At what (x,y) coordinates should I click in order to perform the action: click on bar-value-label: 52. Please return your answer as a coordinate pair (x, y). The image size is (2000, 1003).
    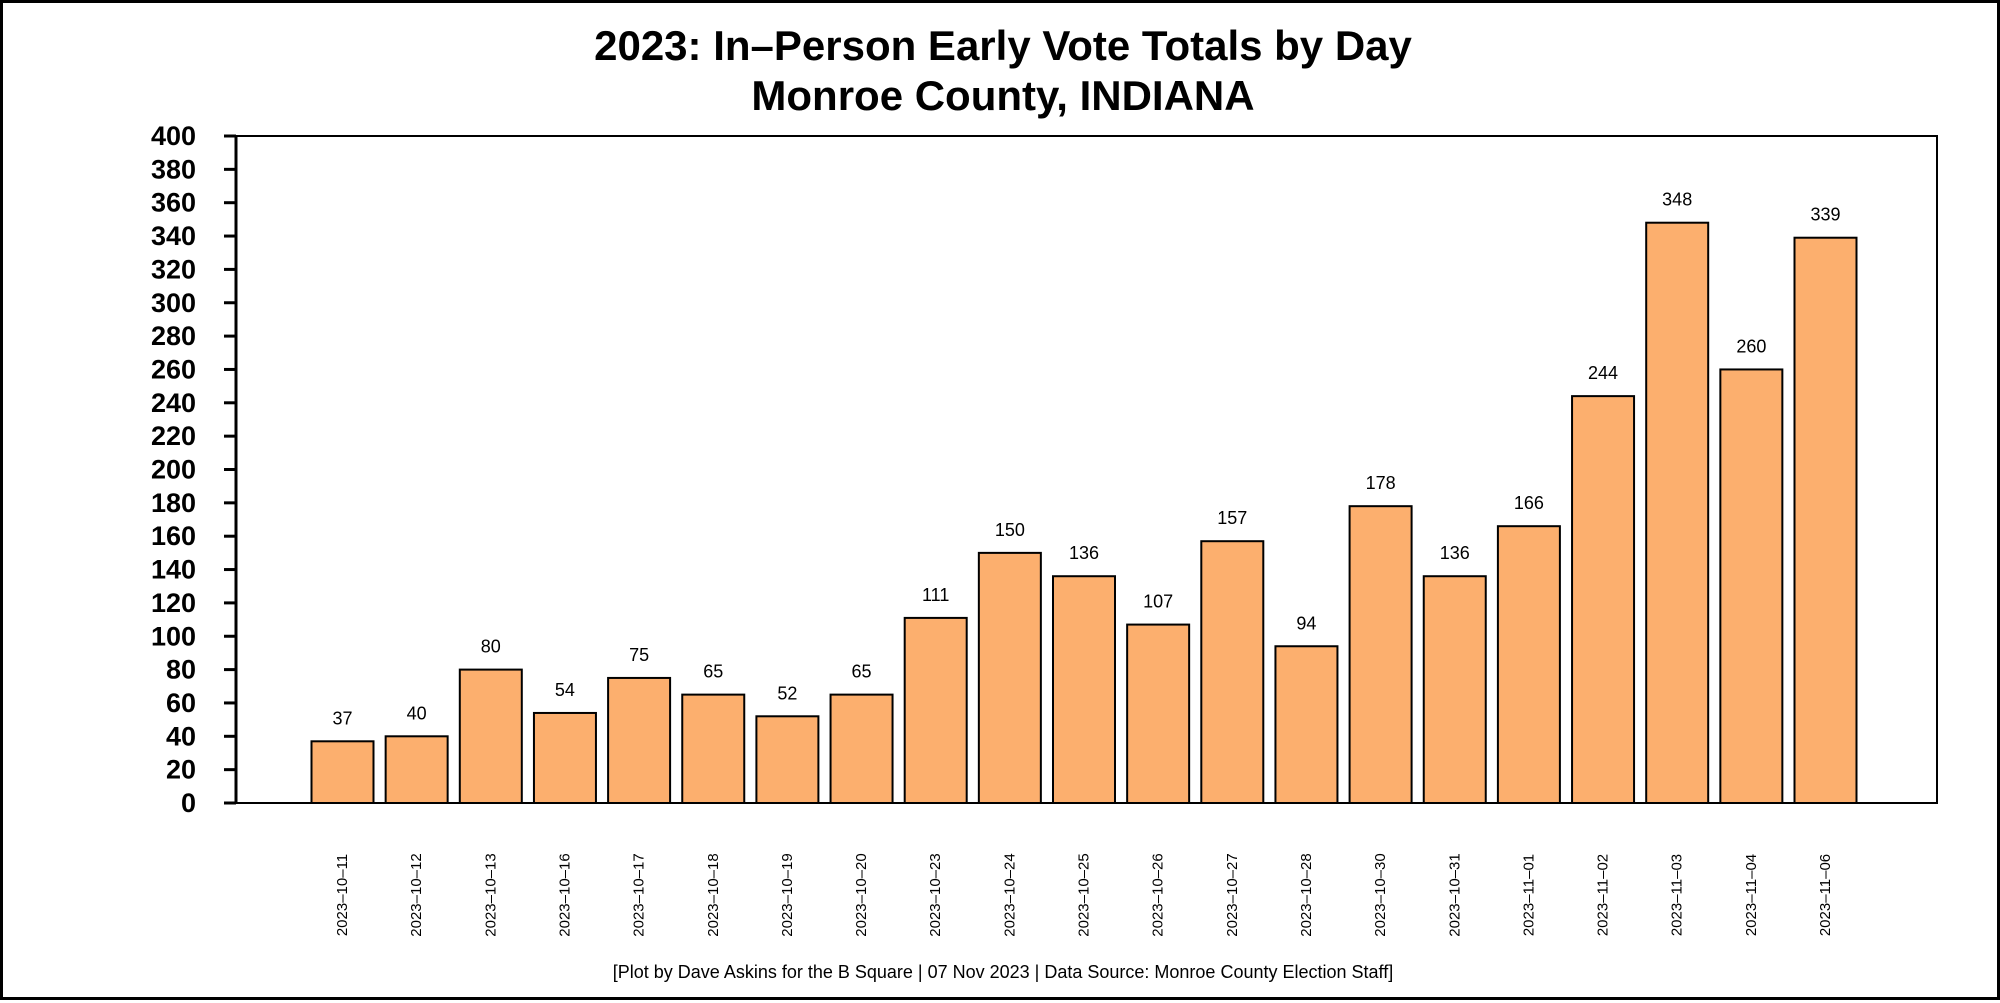
    Looking at the image, I should click on (787, 693).